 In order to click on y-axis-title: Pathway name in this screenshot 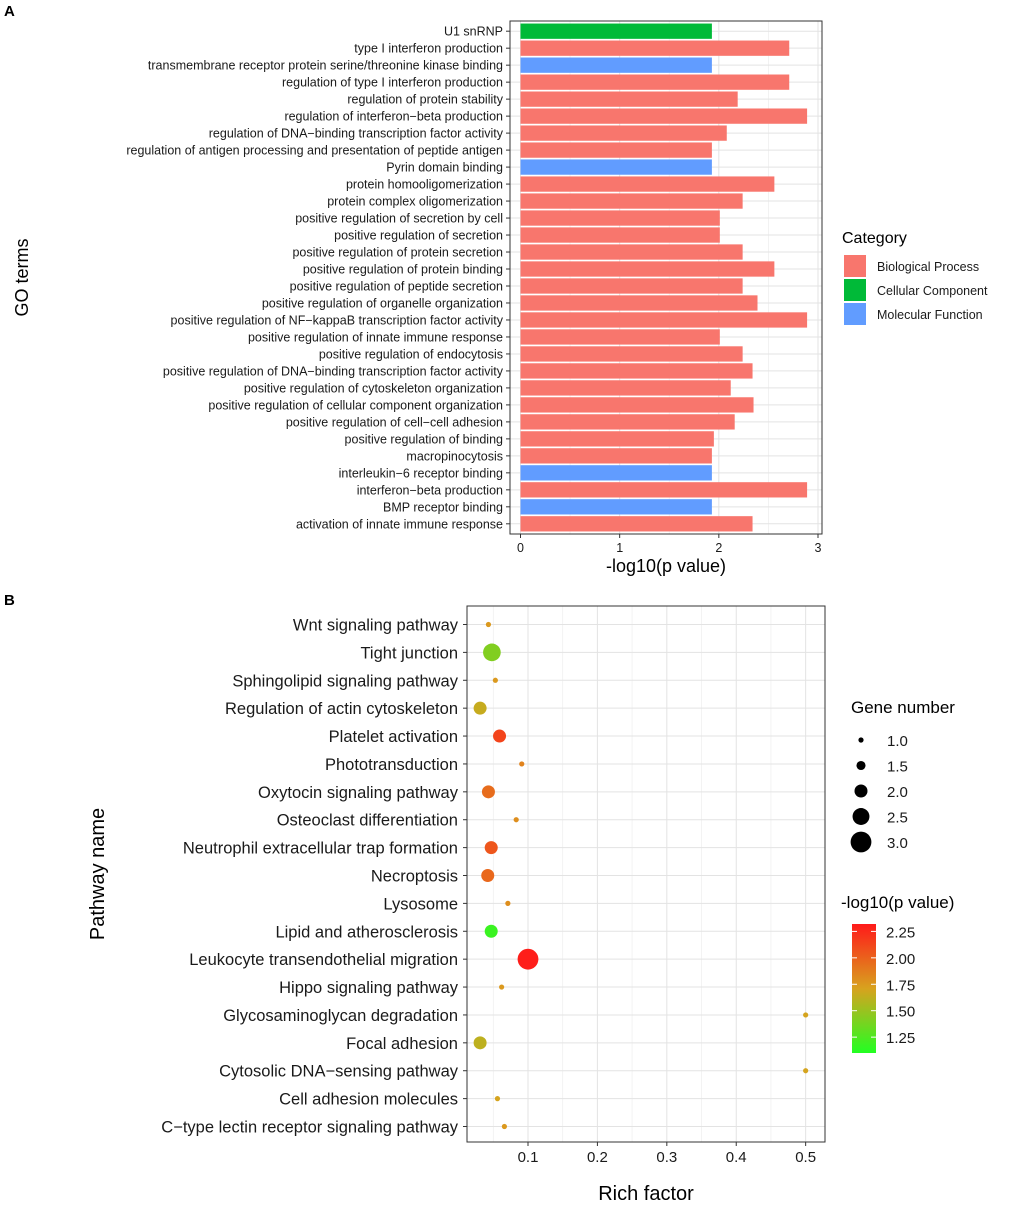, I will do `click(98, 874)`.